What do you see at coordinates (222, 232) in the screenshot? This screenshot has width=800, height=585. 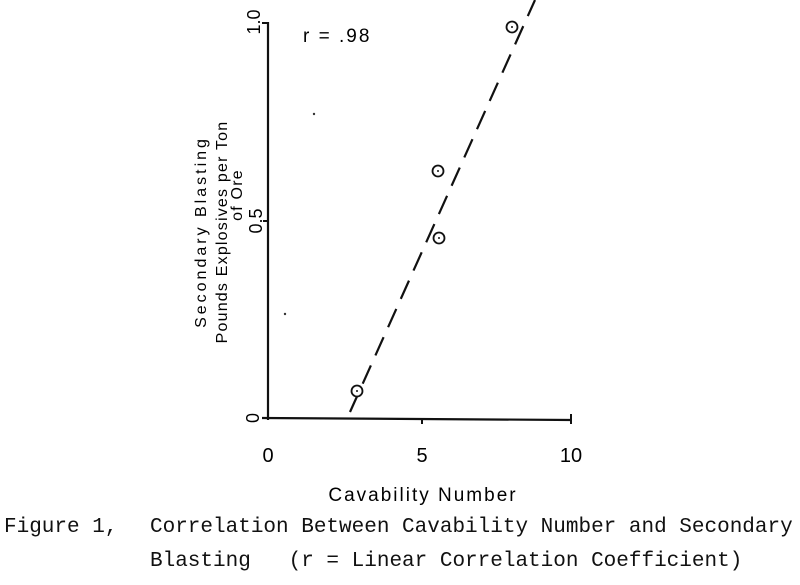 I see `y-axis-label-line2: Pounds Explosives per Ton` at bounding box center [222, 232].